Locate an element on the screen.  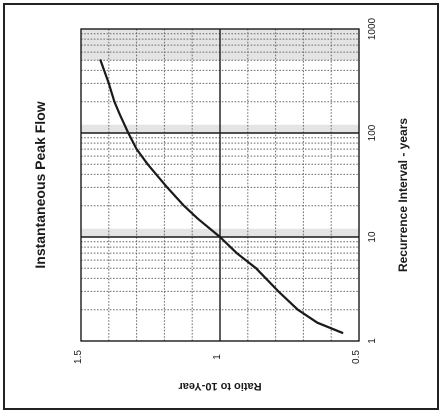
x-axis-label: Recurrence Interval - years is located at coordinates (403, 195).